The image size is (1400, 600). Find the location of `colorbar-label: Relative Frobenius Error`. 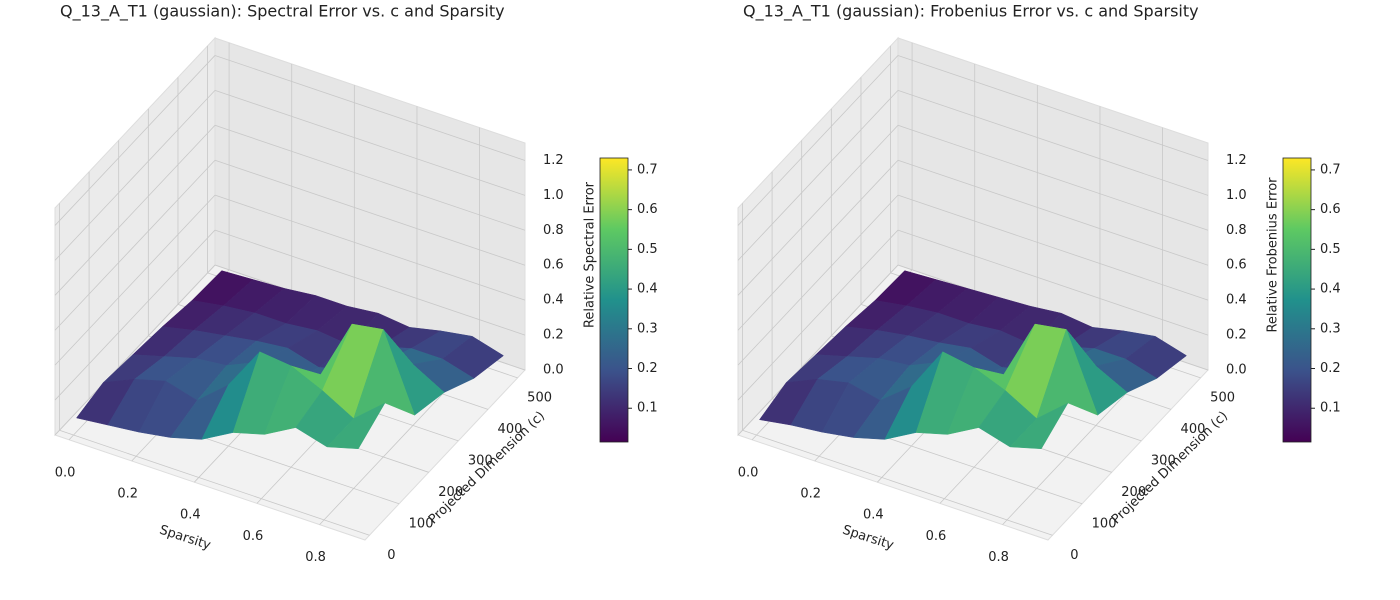

colorbar-label: Relative Frobenius Error is located at coordinates (1273, 255).